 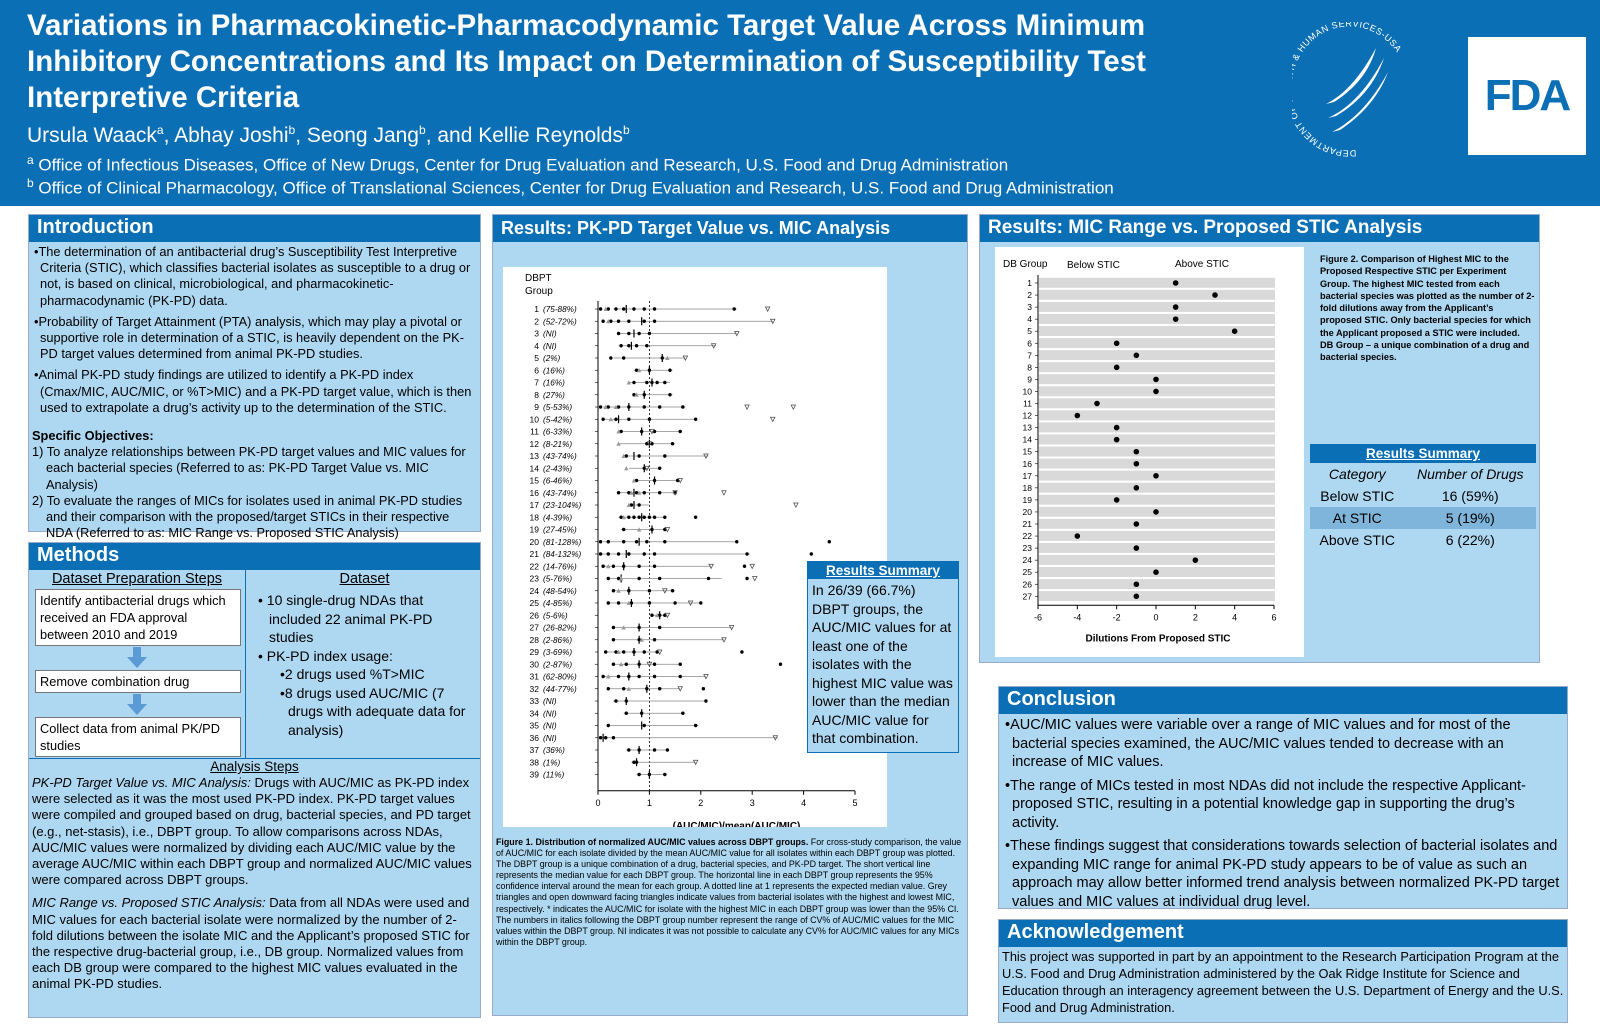 What do you see at coordinates (1029, 355) in the screenshot?
I see `group-label: 7` at bounding box center [1029, 355].